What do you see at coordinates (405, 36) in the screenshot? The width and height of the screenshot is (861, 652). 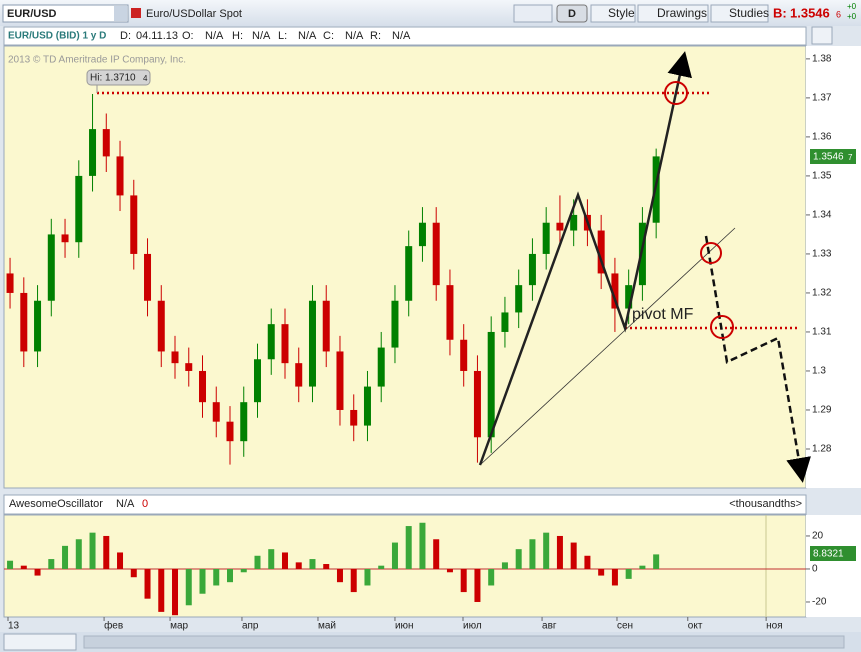 I see `info-bar` at bounding box center [405, 36].